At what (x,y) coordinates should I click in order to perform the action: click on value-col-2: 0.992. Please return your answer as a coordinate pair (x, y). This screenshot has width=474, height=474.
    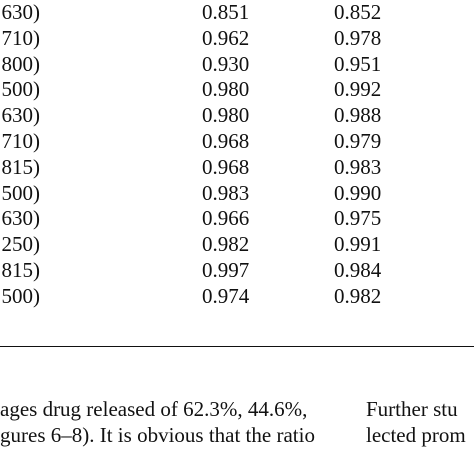
    Looking at the image, I should click on (358, 89).